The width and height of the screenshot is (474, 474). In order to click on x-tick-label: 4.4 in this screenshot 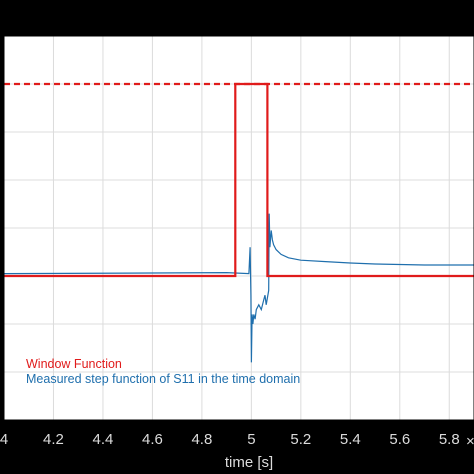, I will do `click(103, 439)`.